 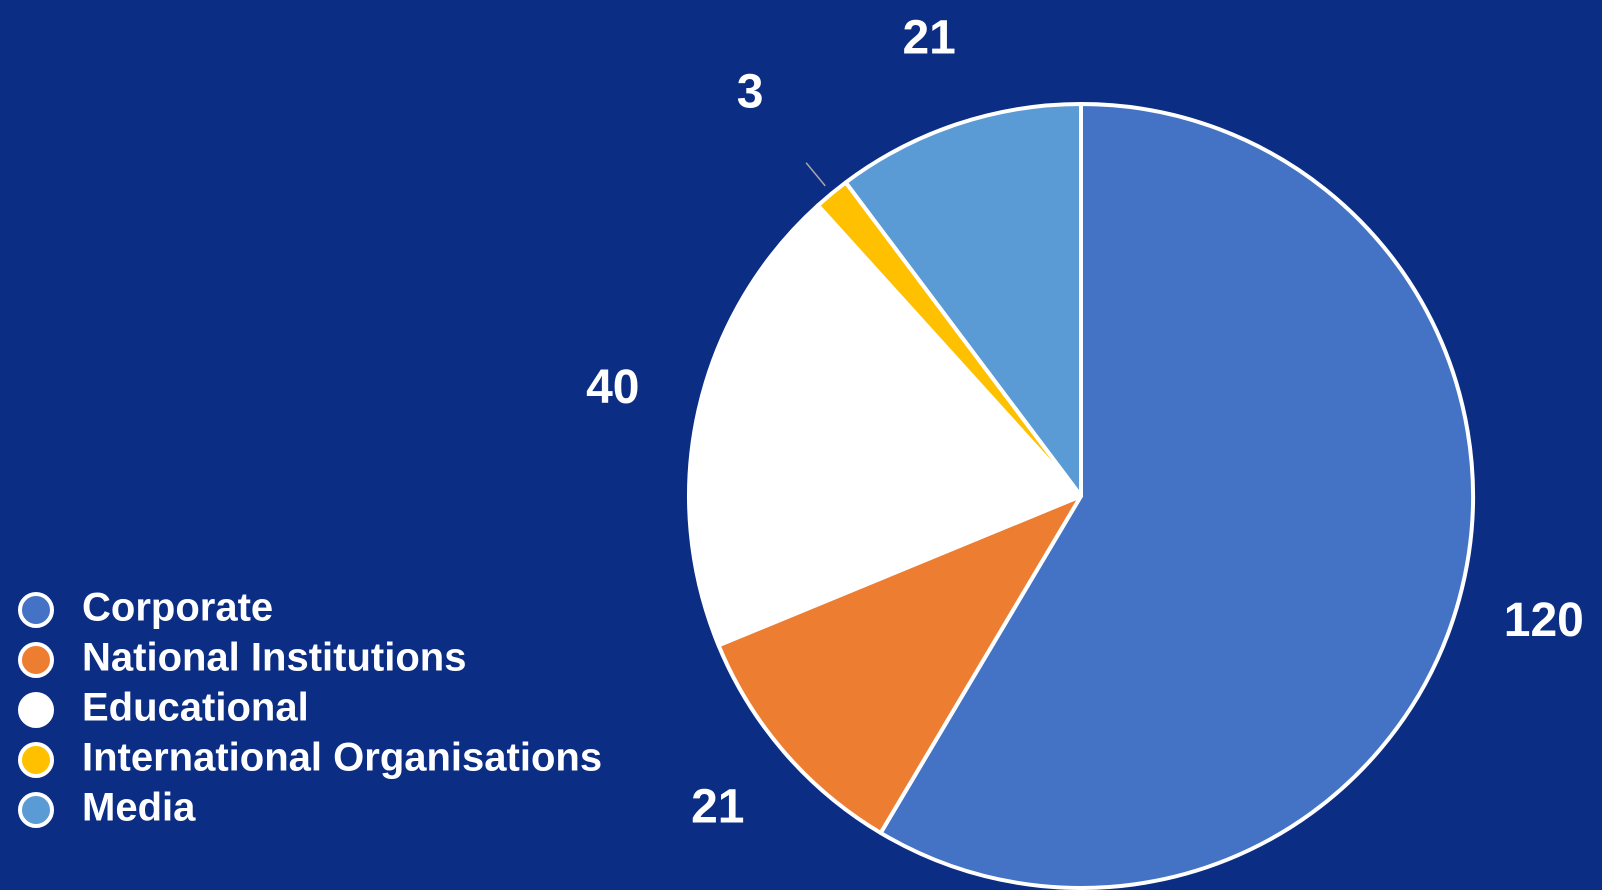 What do you see at coordinates (1544, 620) in the screenshot?
I see `value-label: 120` at bounding box center [1544, 620].